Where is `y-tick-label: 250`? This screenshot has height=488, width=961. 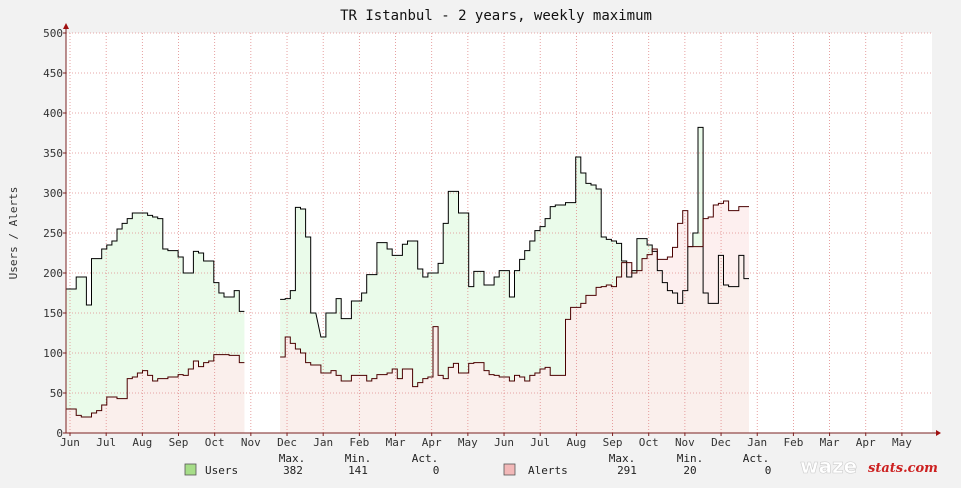
y-tick-label: 250 is located at coordinates (53, 233).